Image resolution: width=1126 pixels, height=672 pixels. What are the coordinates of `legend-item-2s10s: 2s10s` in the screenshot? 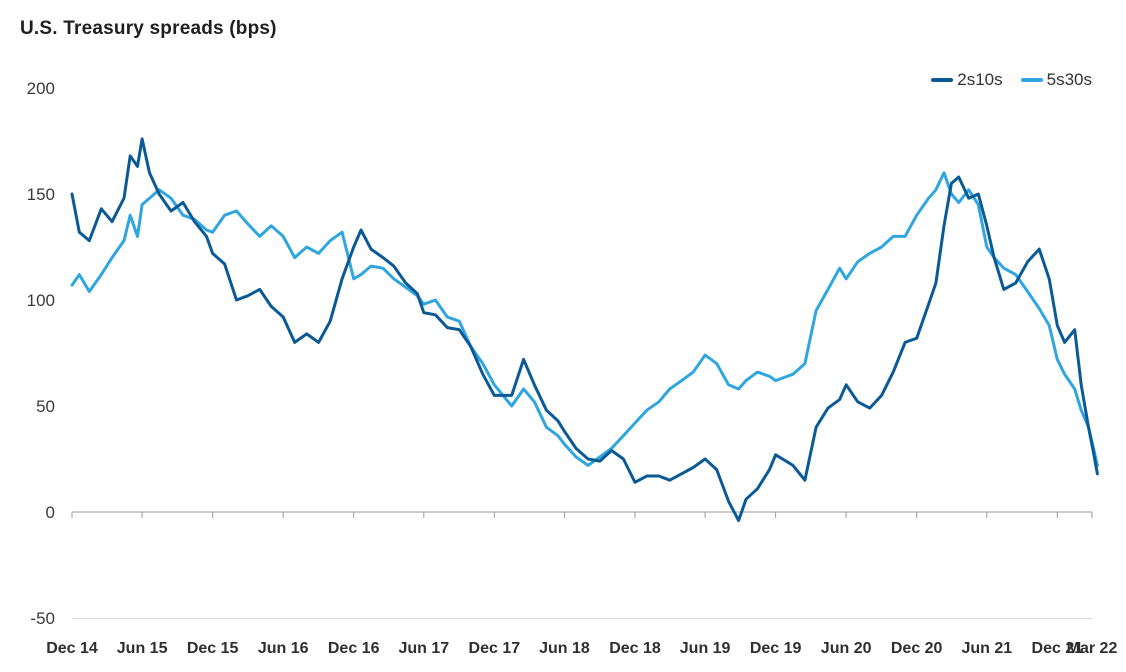 It's located at (967, 80).